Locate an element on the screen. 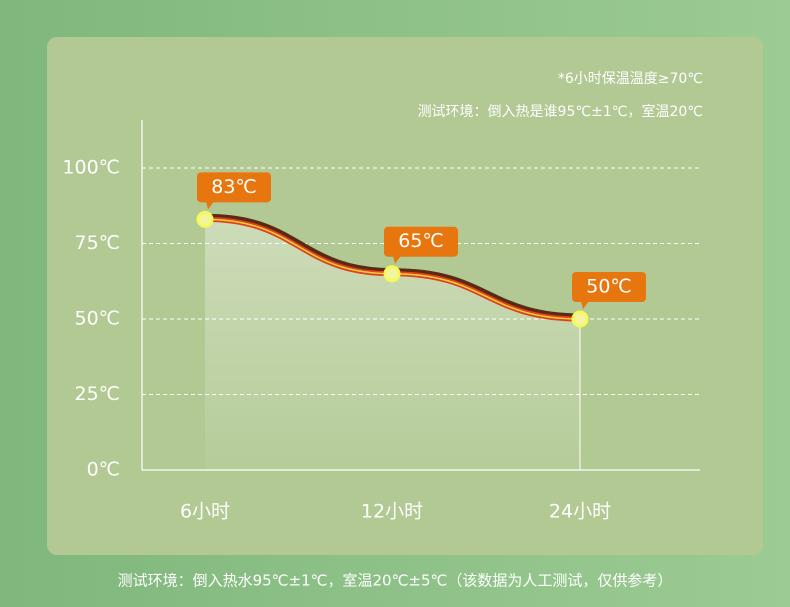 The height and width of the screenshot is (607, 790). x-tick-label: 24小时 is located at coordinates (580, 512).